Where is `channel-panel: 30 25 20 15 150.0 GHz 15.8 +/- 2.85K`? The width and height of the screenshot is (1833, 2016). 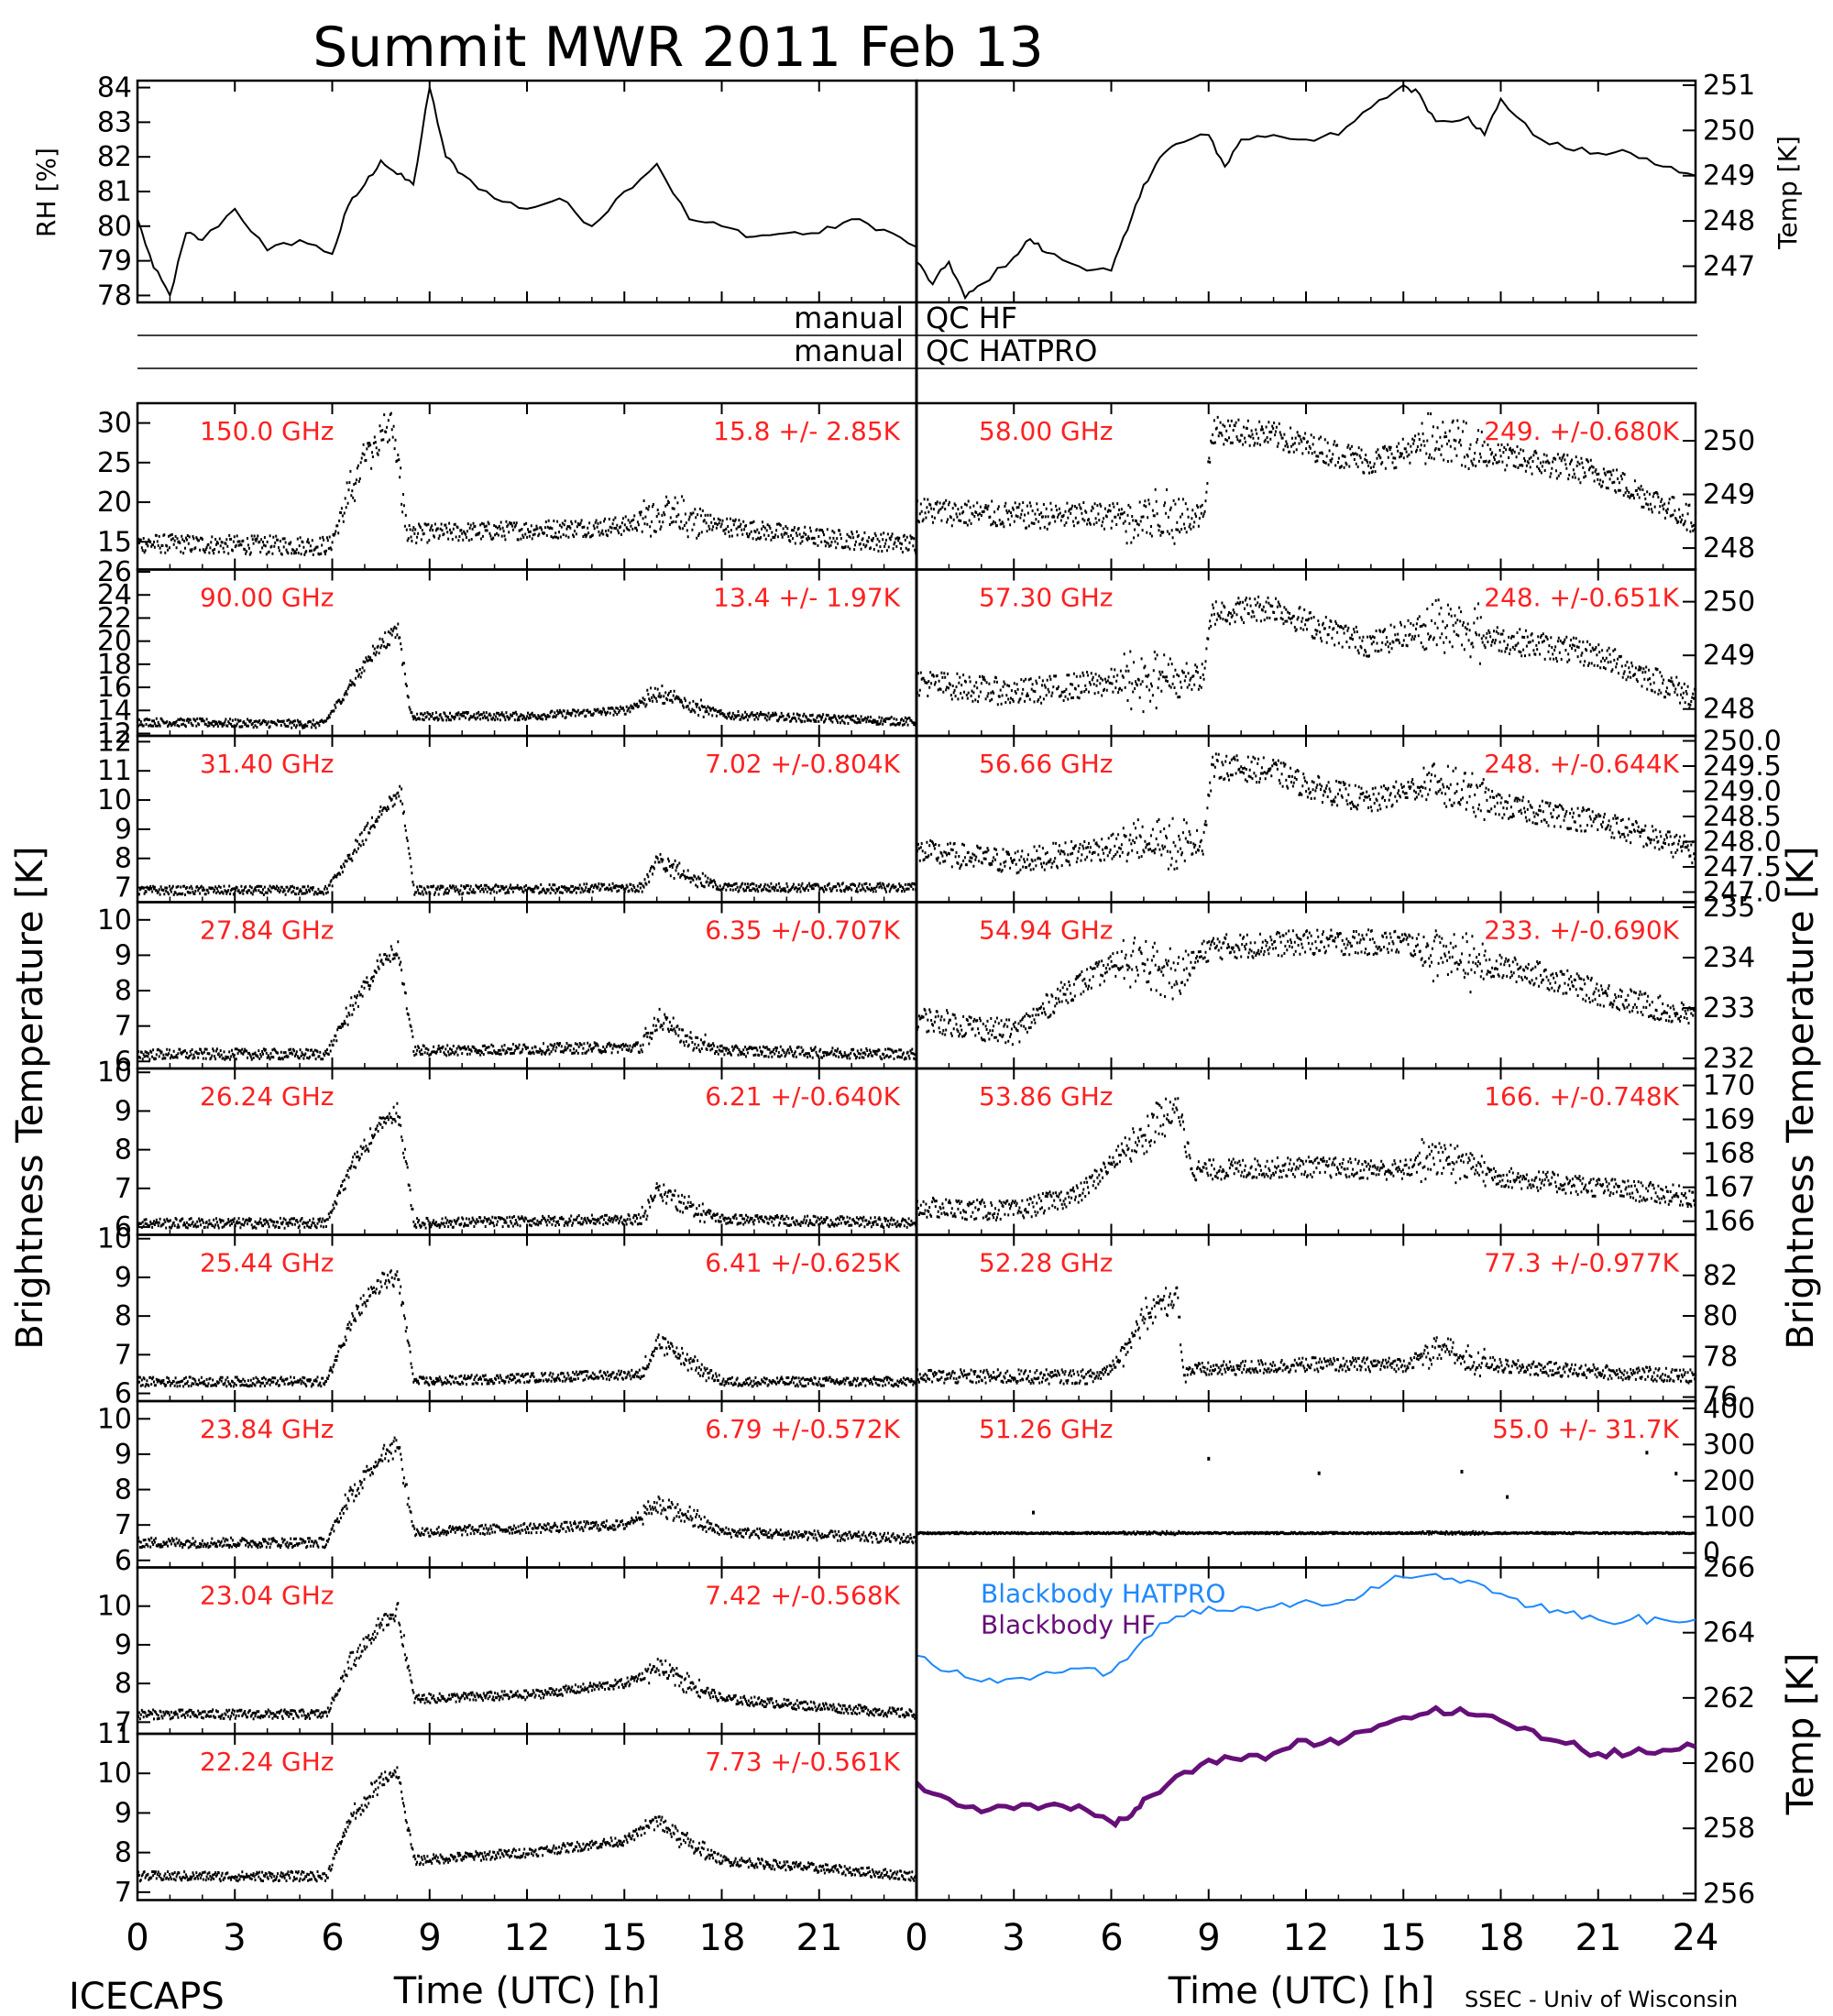 channel-panel: 30 25 20 15 150.0 GHz 15.8 +/- 2.85K is located at coordinates (507, 486).